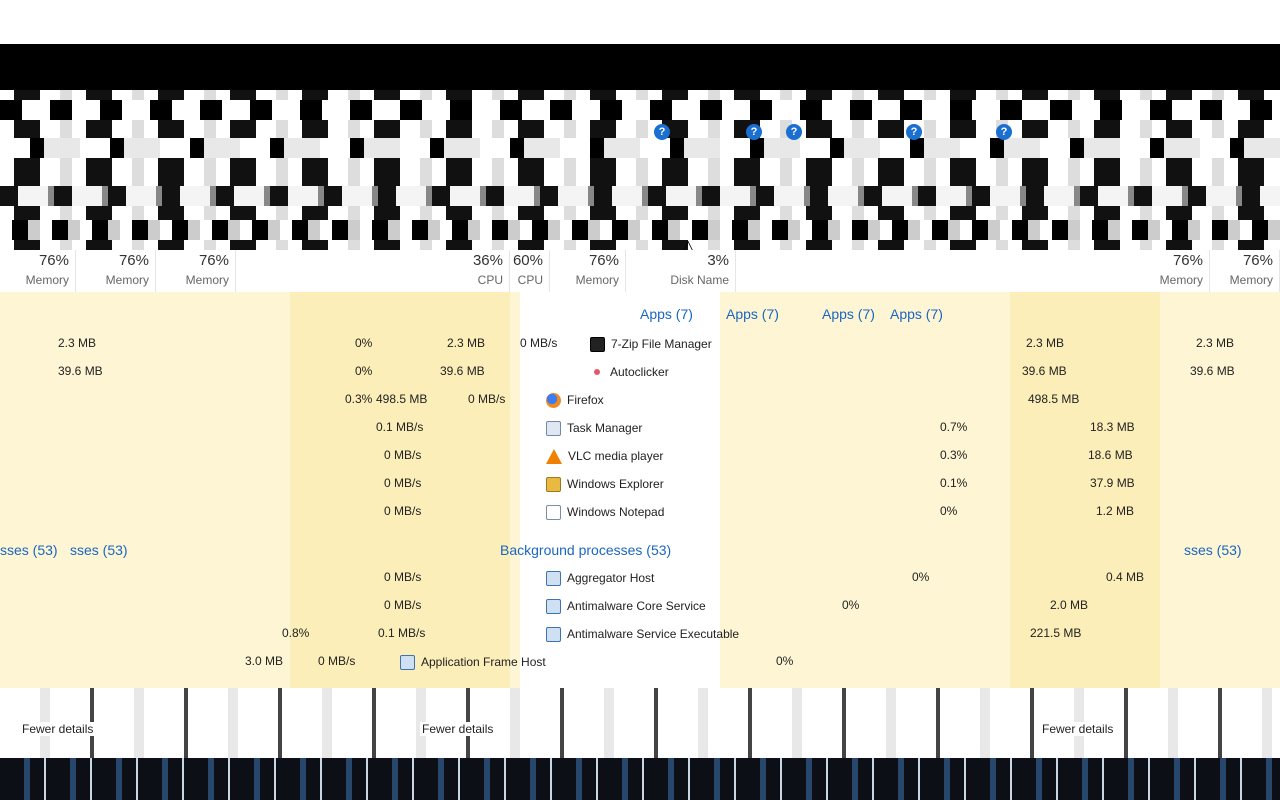 The width and height of the screenshot is (1280, 800). I want to click on memory-value: 1.2 MB, so click(1115, 511).